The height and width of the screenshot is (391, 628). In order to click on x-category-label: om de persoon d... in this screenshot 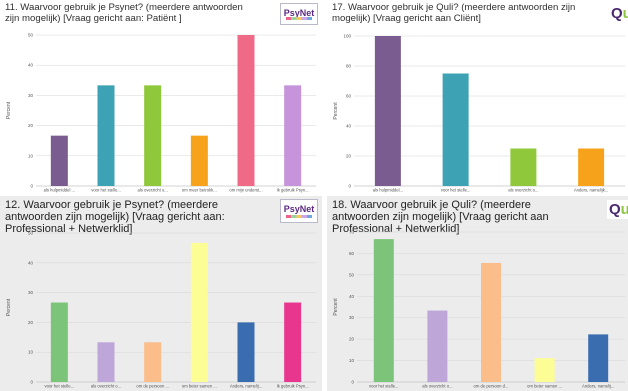, I will do `click(491, 386)`.